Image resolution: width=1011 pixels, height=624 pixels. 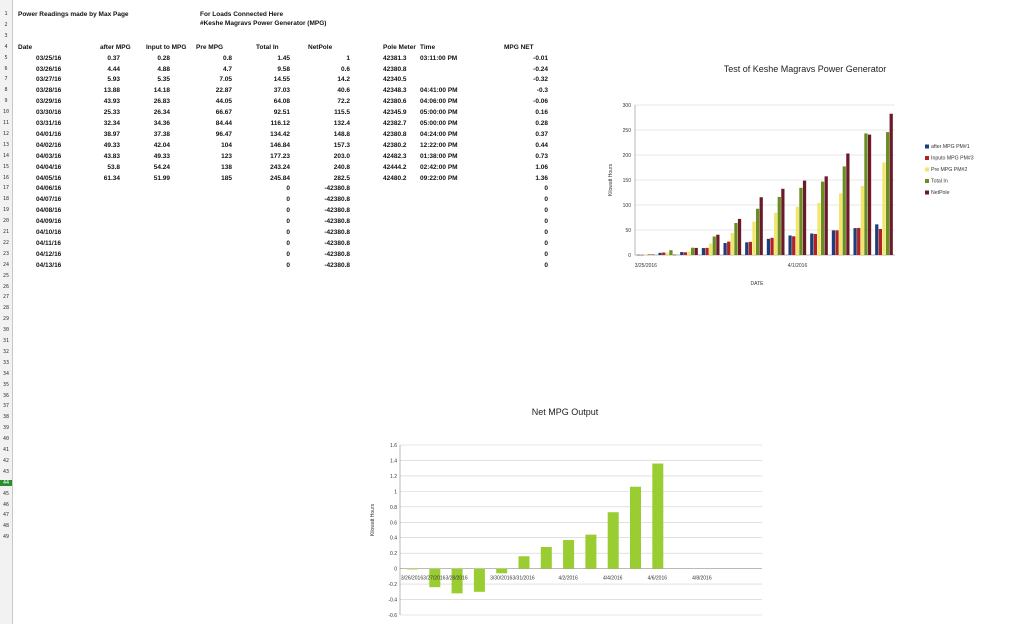 What do you see at coordinates (6, 232) in the screenshot?
I see `row-number: 21` at bounding box center [6, 232].